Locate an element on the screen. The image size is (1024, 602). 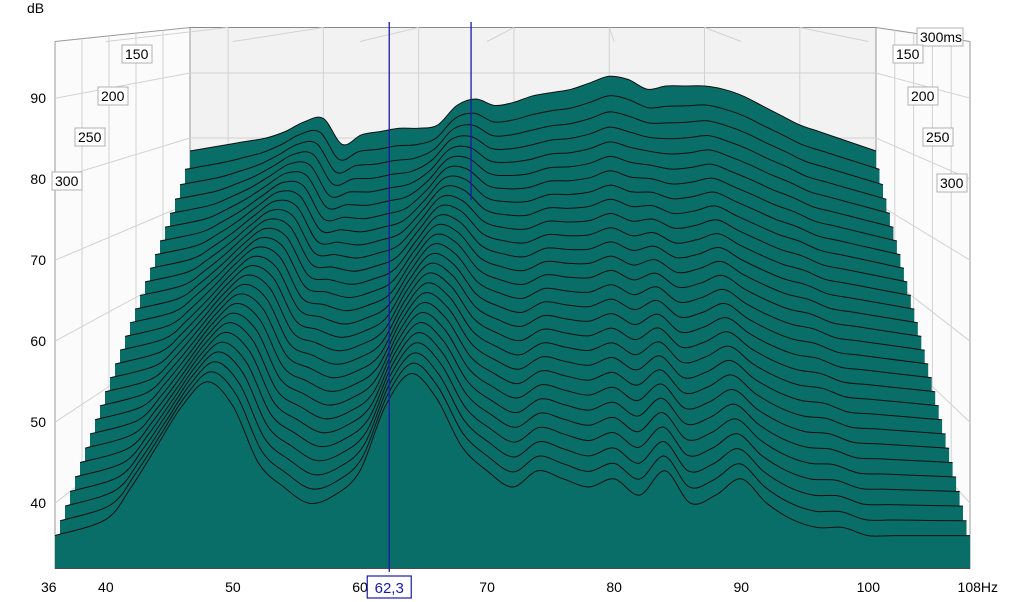
time-label-right: 150 is located at coordinates (908, 54).